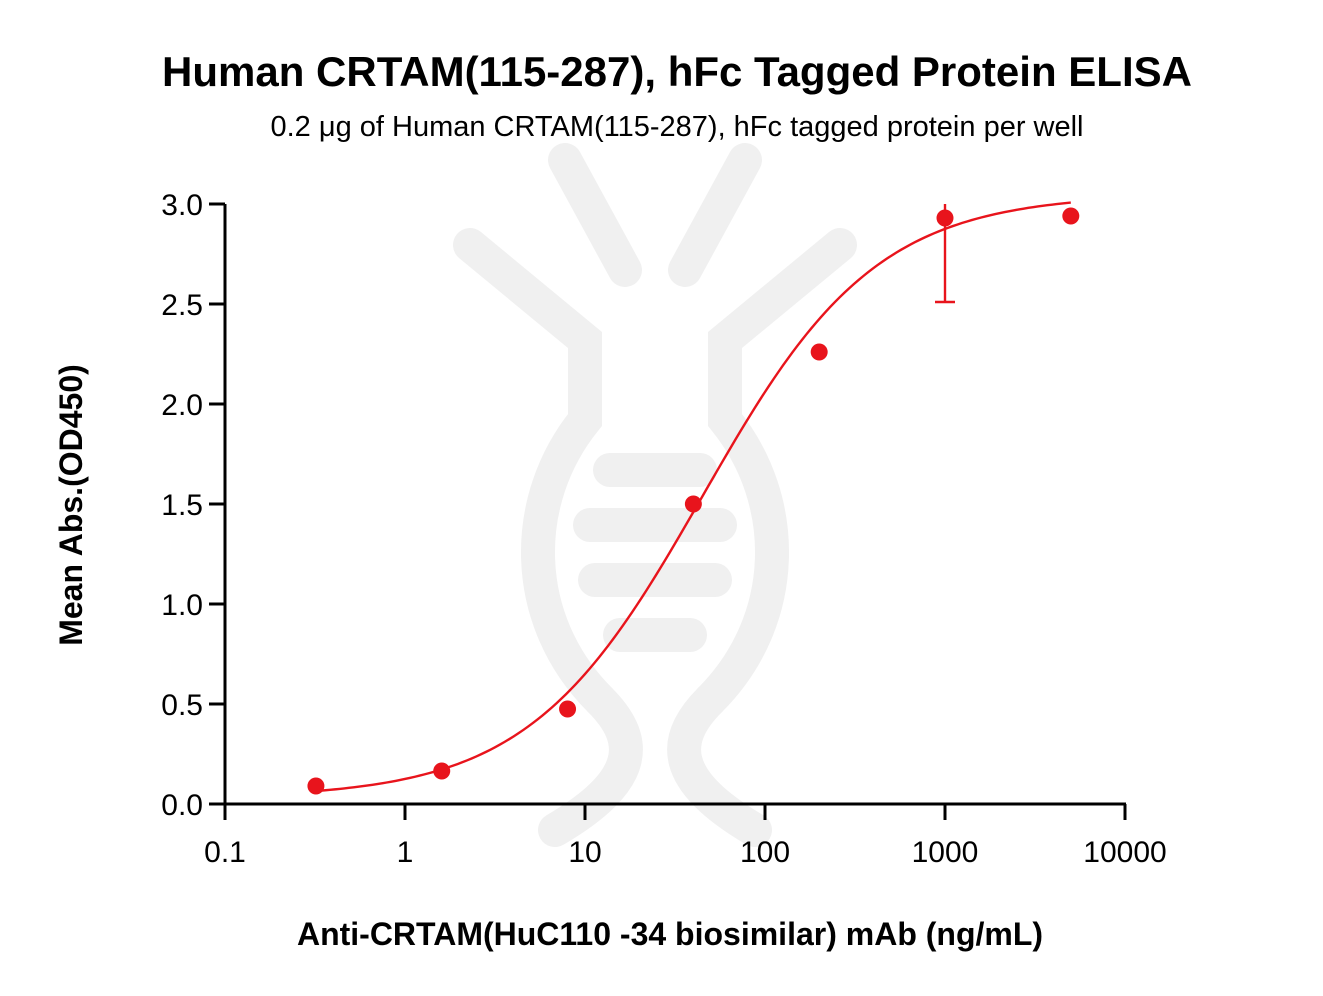  What do you see at coordinates (182, 505) in the screenshot?
I see `y-tick-label: 1.5` at bounding box center [182, 505].